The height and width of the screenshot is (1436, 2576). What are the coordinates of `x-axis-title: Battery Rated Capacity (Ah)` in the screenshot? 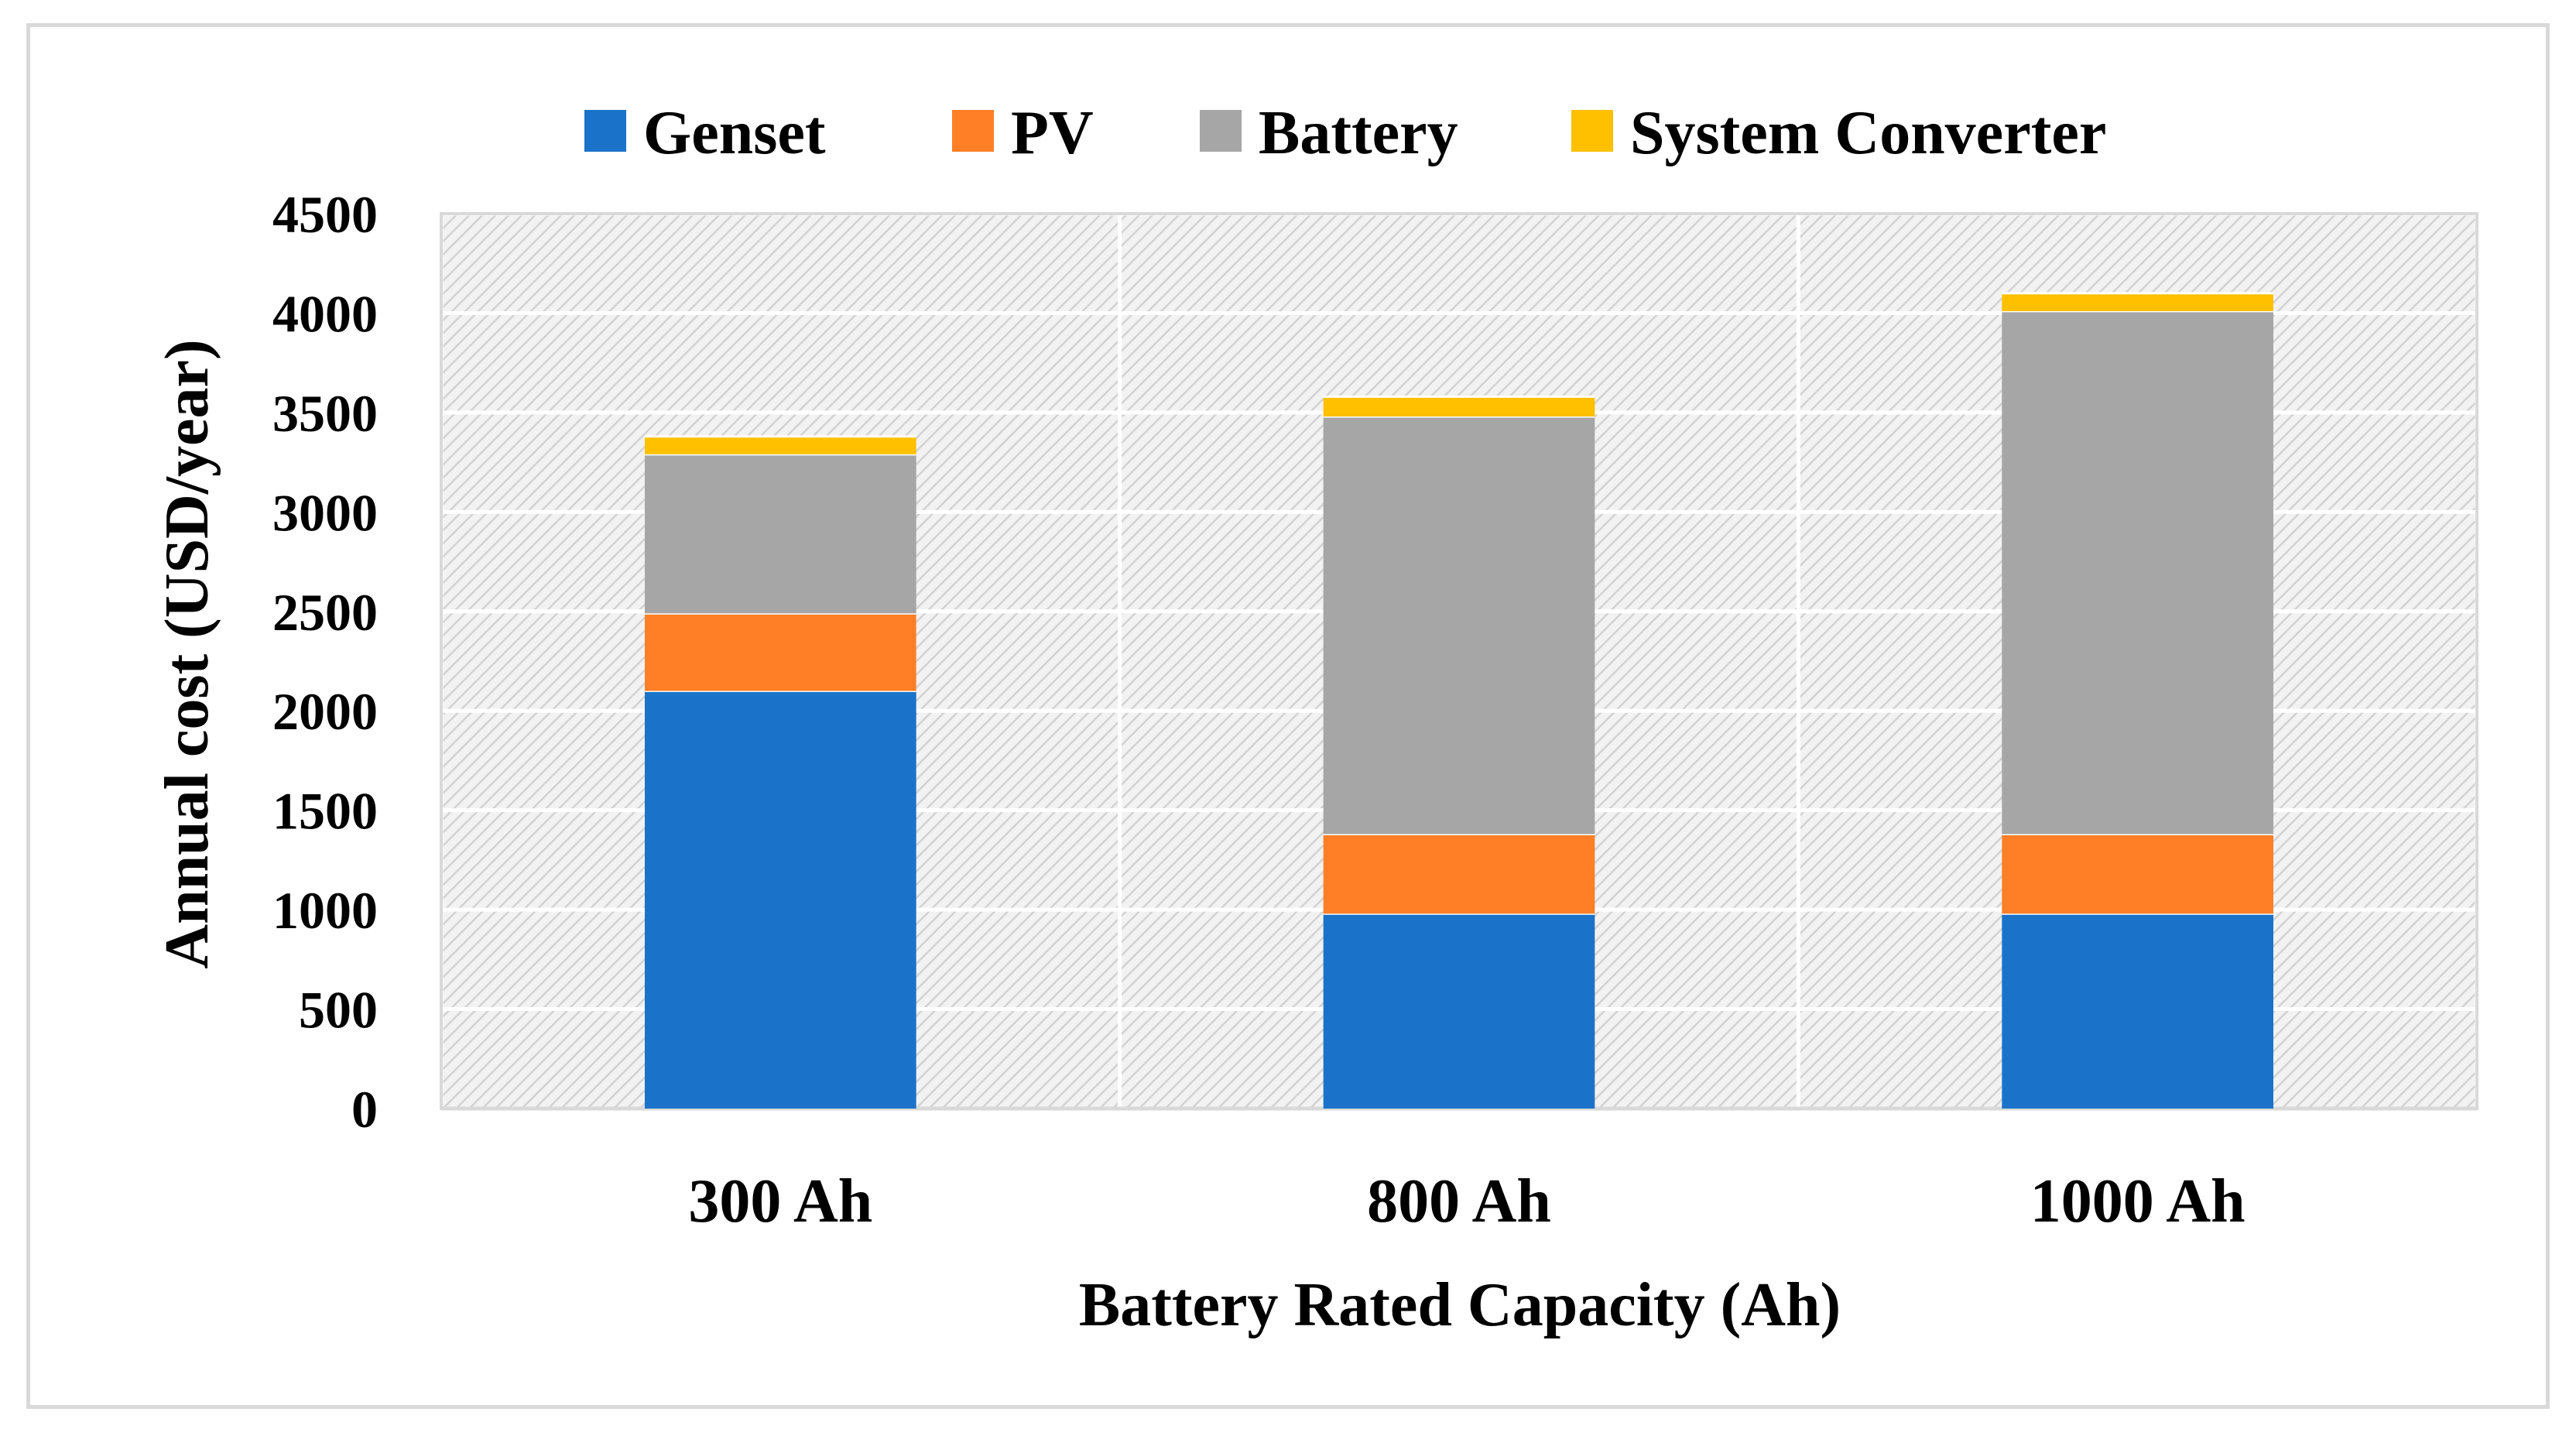 It's located at (1460, 1305).